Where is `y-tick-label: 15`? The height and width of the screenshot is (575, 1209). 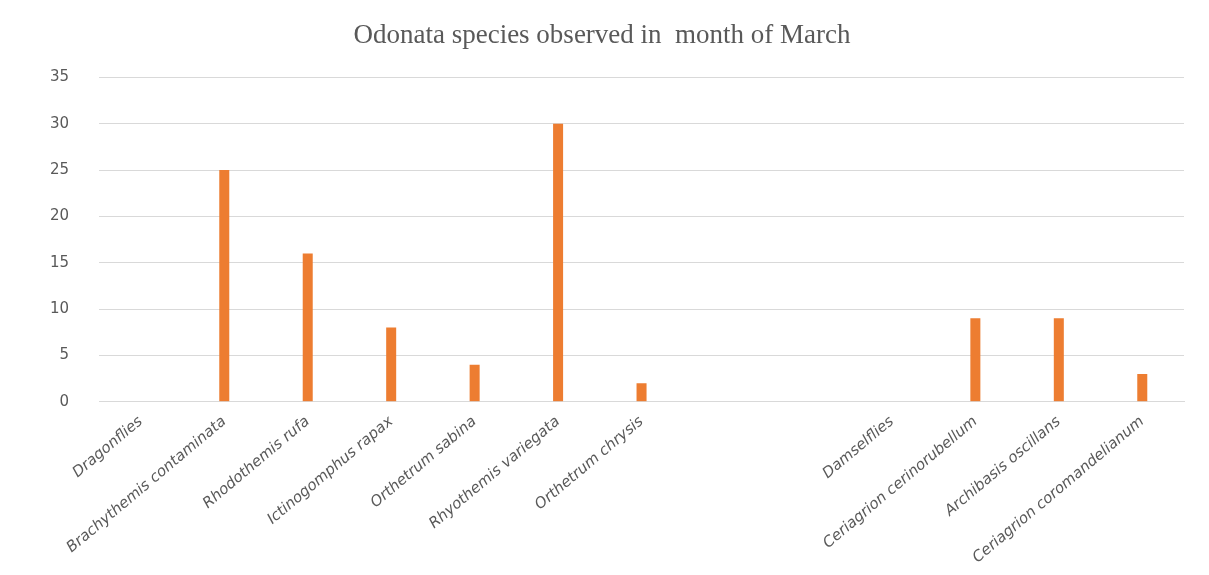
y-tick-label: 15 is located at coordinates (59, 261).